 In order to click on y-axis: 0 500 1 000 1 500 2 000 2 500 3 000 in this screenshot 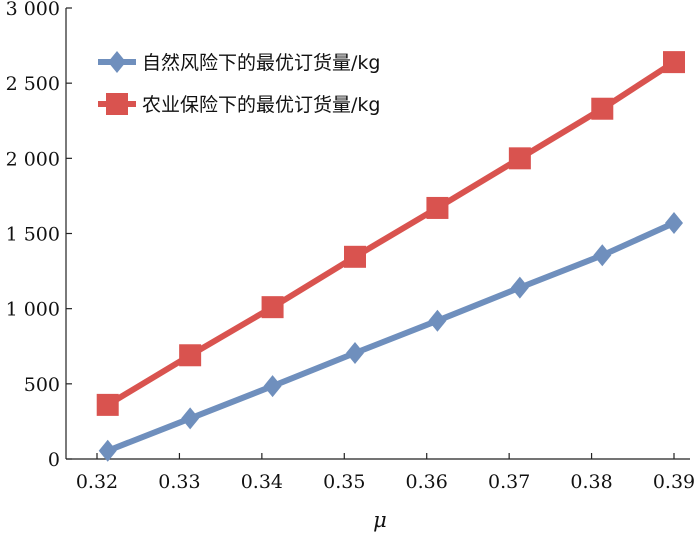, I will do `click(39, 235)`.